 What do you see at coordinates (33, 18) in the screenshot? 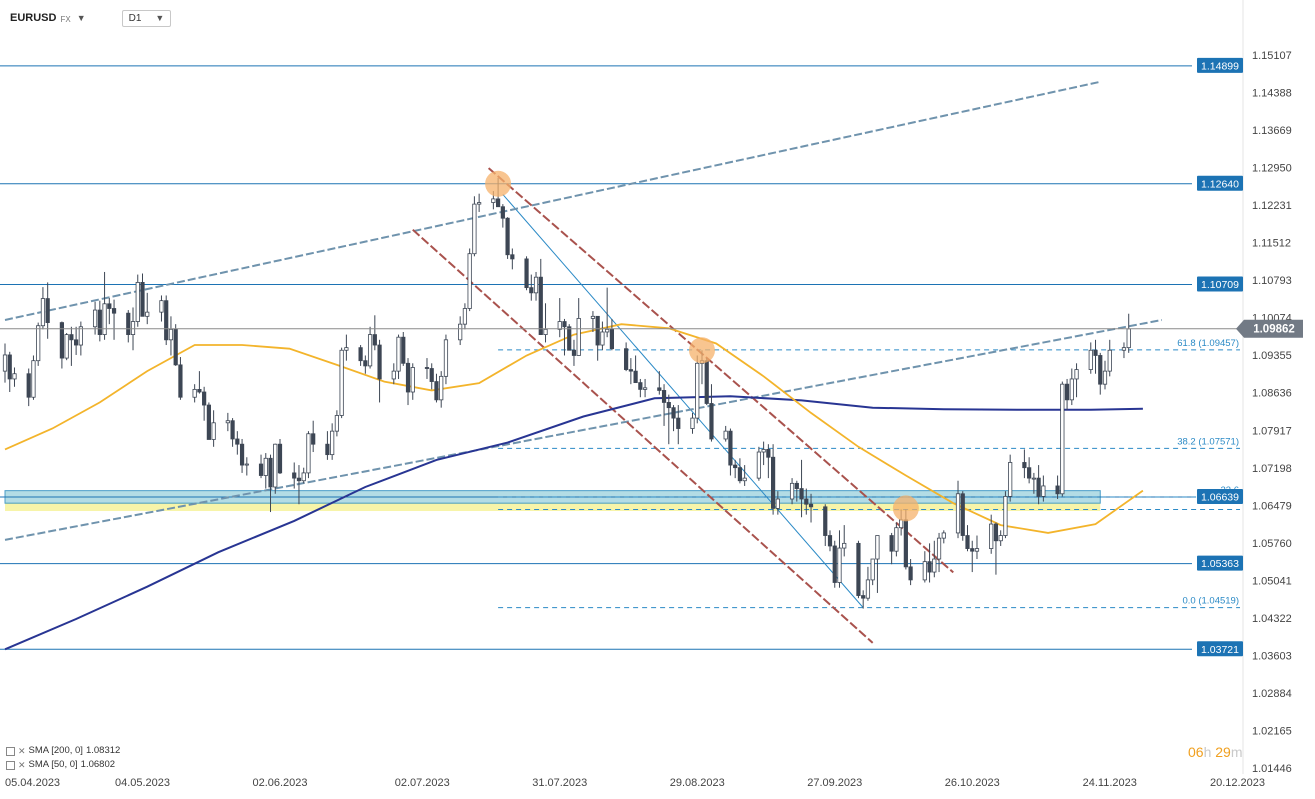
I see `symbol-label: EURUSD` at bounding box center [33, 18].